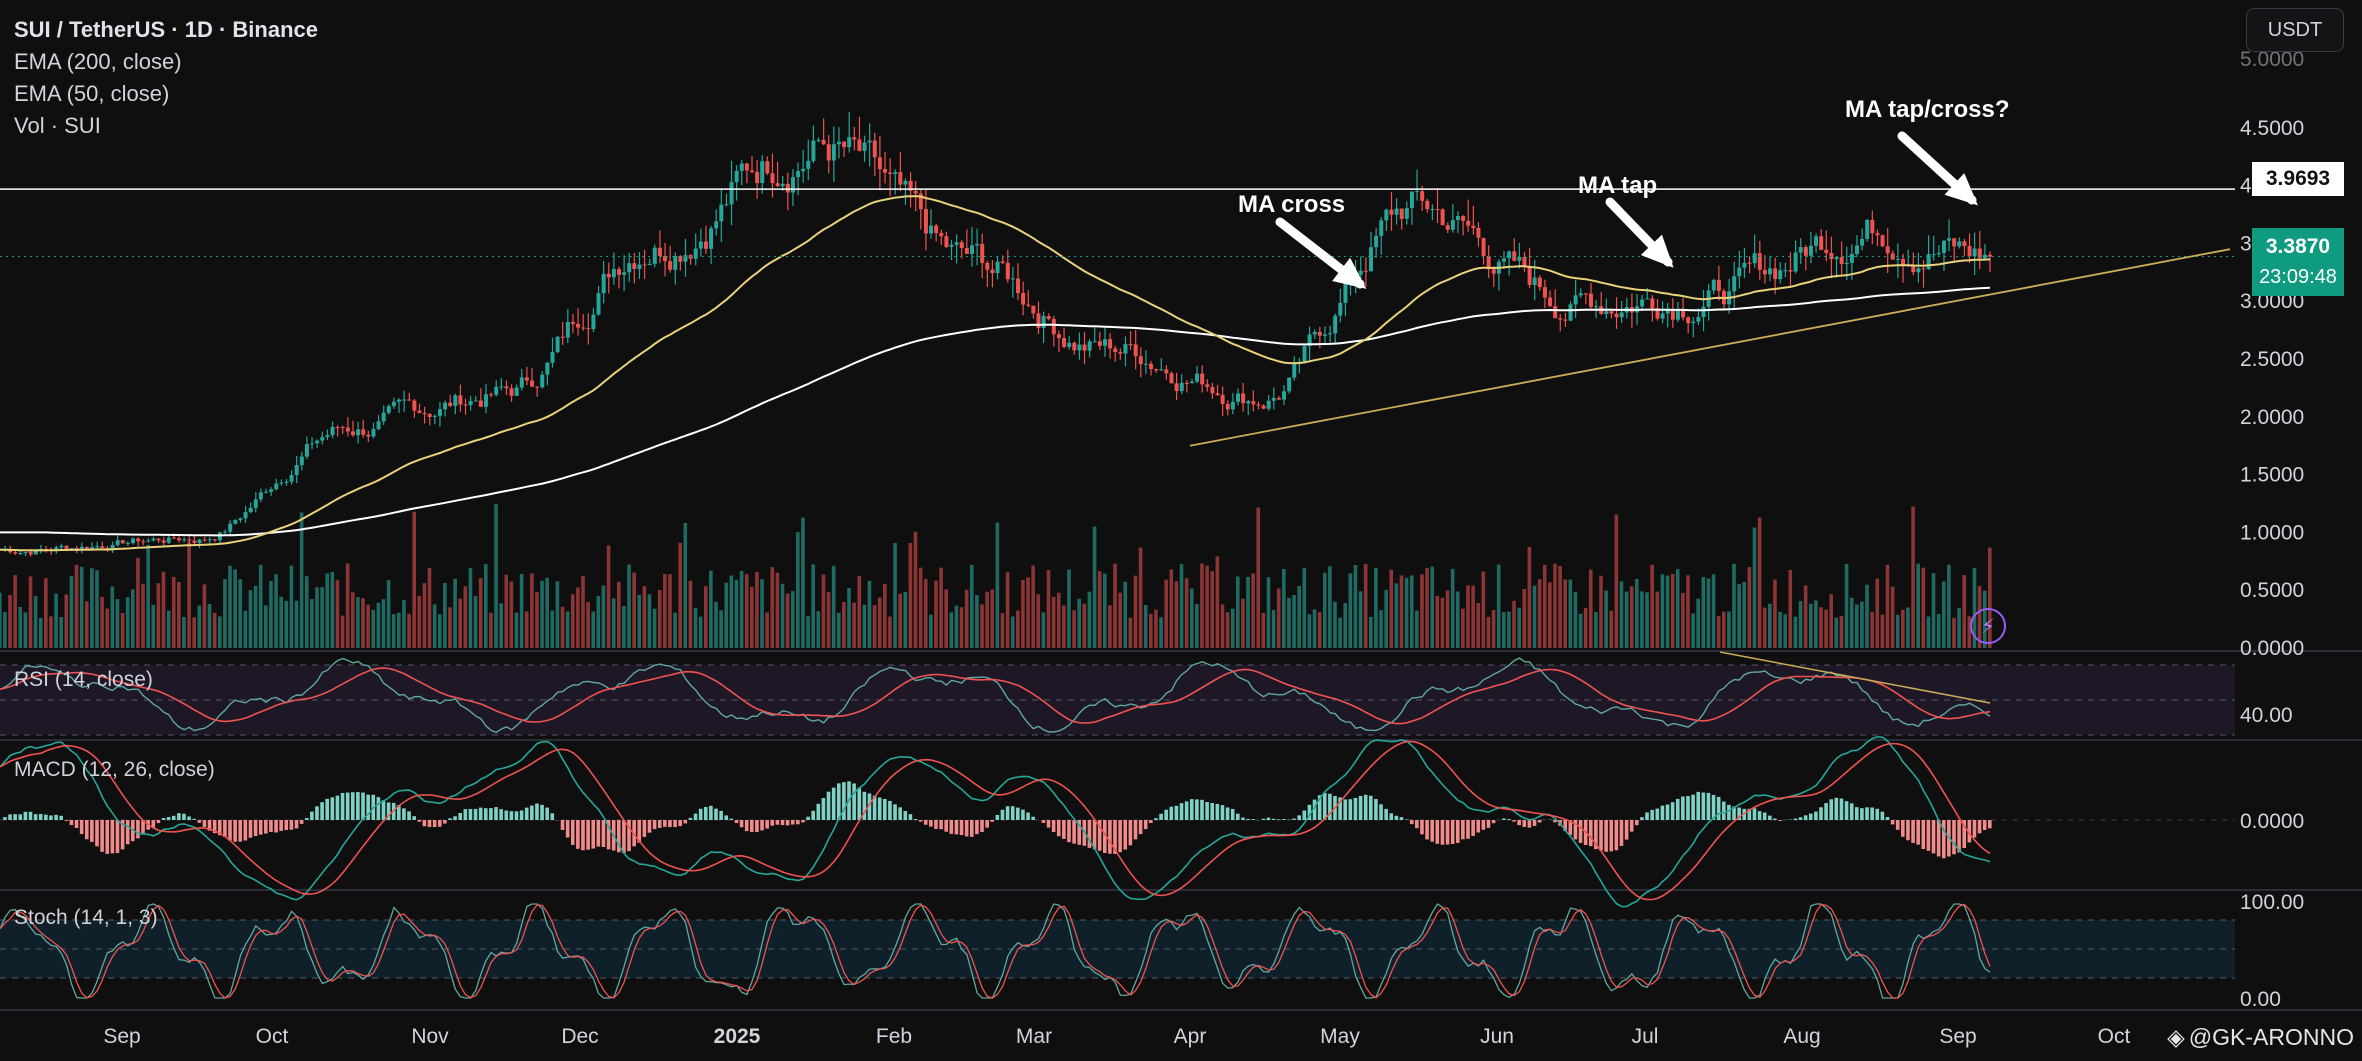  Describe the element at coordinates (166, 29) in the screenshot. I see `symbol-title: SUI / TetherUS · 1D · Binance` at that location.